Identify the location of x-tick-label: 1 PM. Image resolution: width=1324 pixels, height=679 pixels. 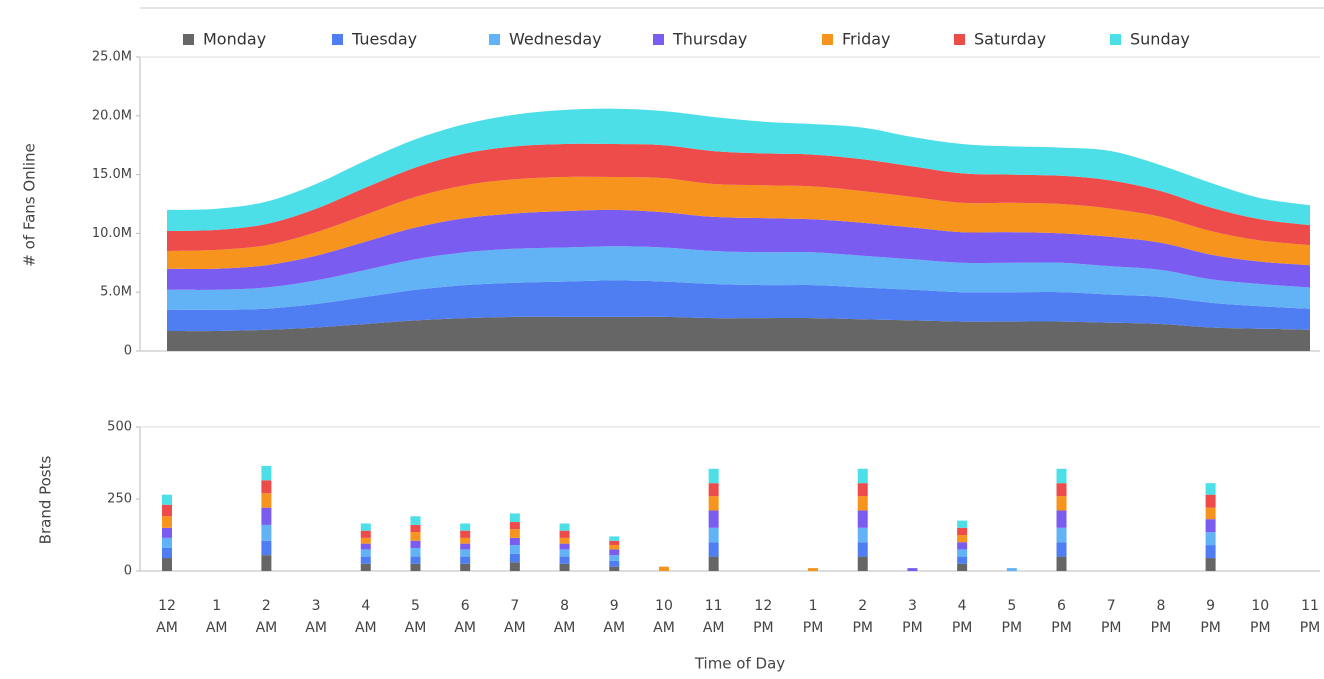
(813, 617).